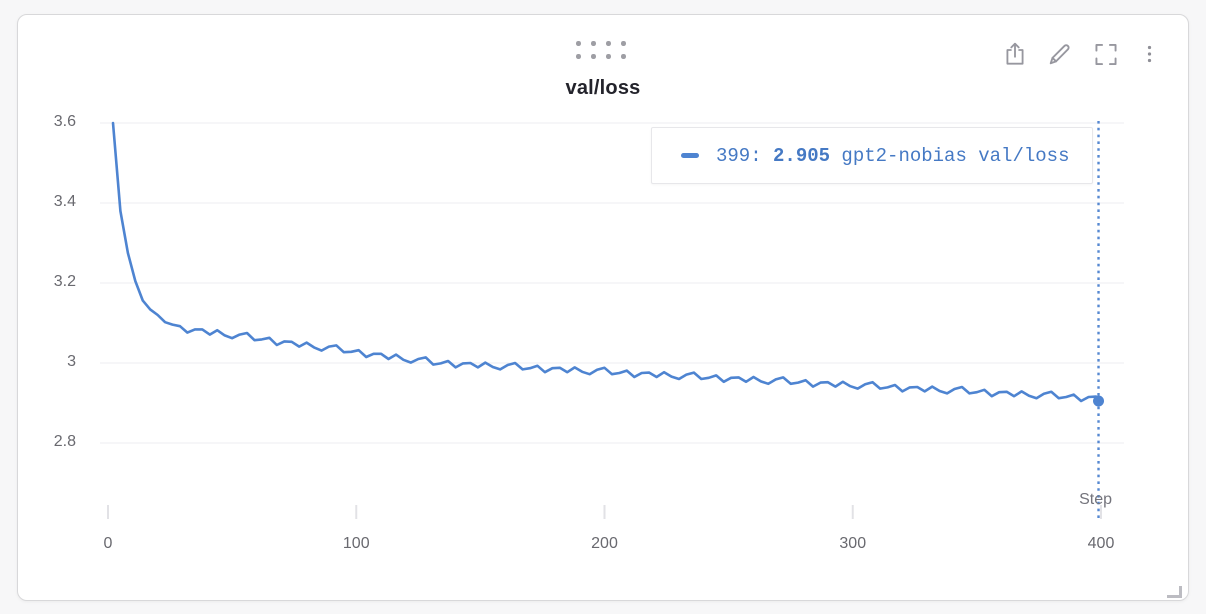 The width and height of the screenshot is (1206, 614). Describe the element at coordinates (853, 543) in the screenshot. I see `x-tick-label: 300` at that location.